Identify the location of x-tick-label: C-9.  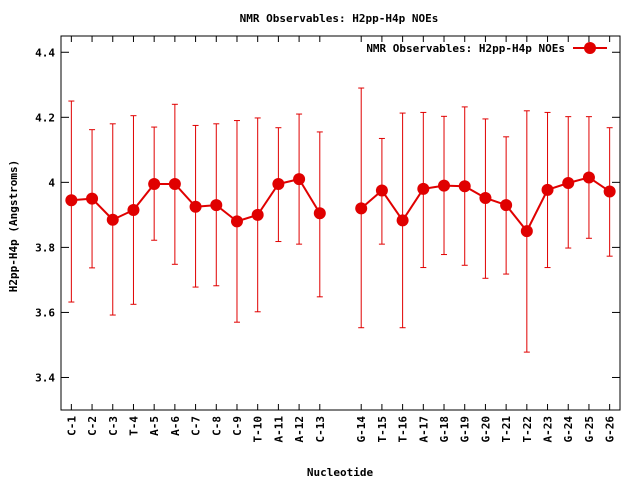
(237, 426).